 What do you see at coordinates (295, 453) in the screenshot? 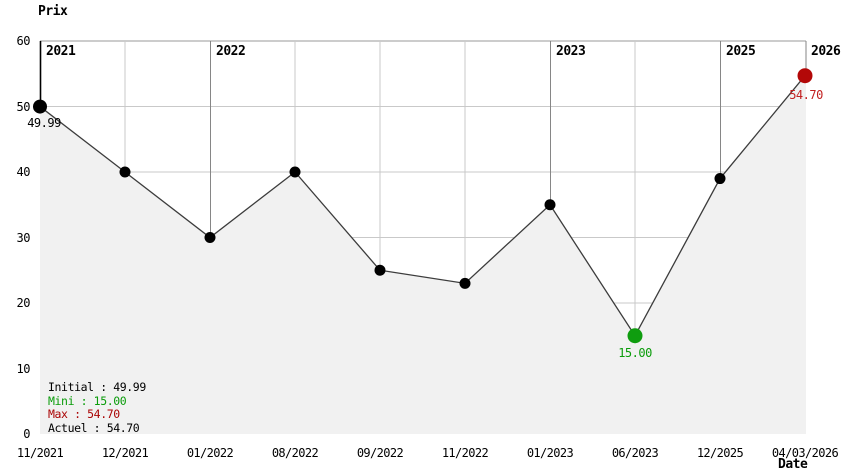
I see `x-axis-label: 08/2022` at bounding box center [295, 453].